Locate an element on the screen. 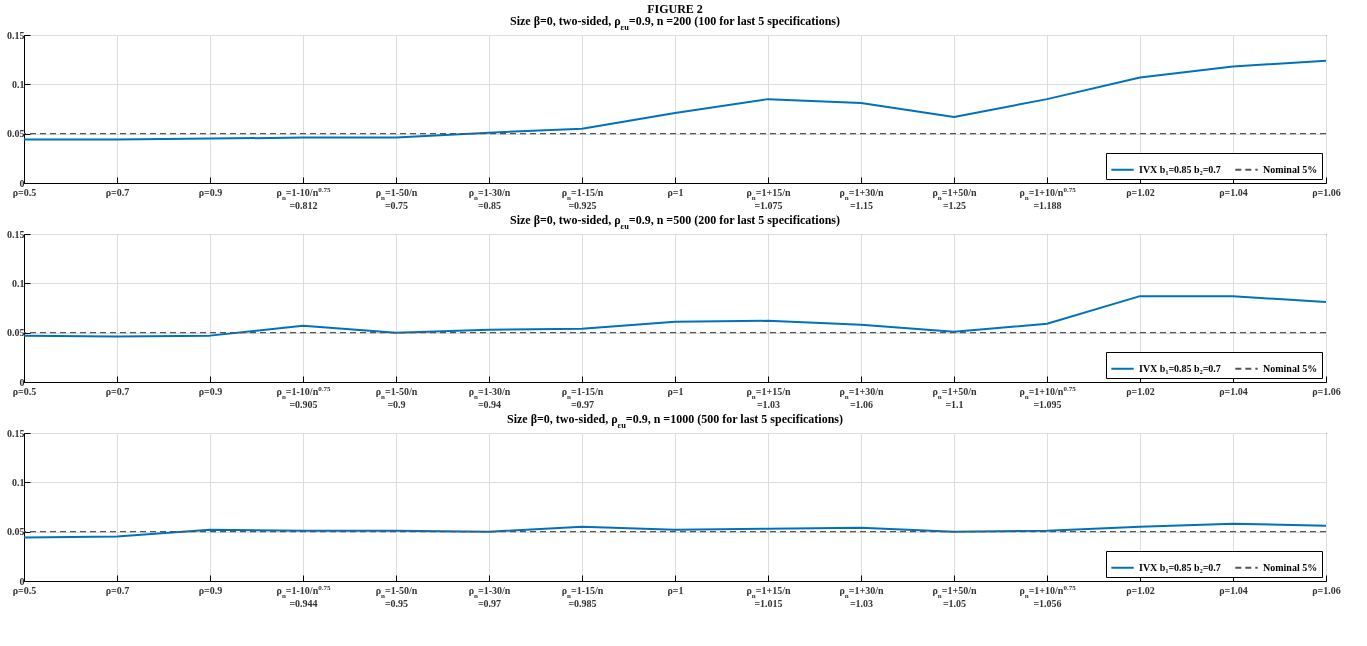 The height and width of the screenshot is (646, 1367). x-tick-label: ρ$_{n}$=1-10/n$^{0.75}$ =0.944 is located at coordinates (303, 596).